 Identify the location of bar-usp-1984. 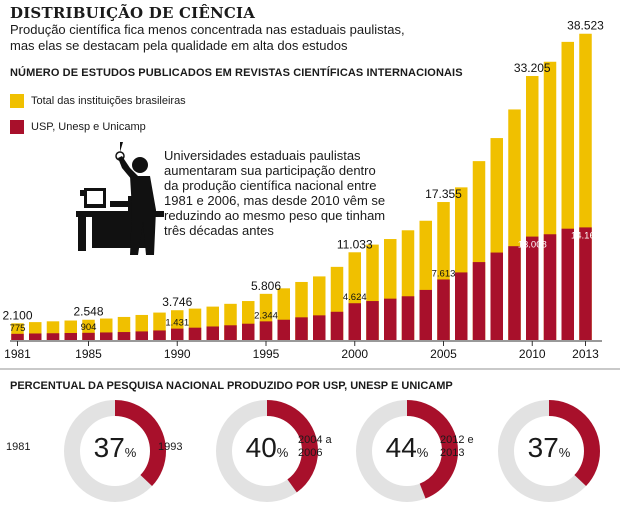
(70, 336).